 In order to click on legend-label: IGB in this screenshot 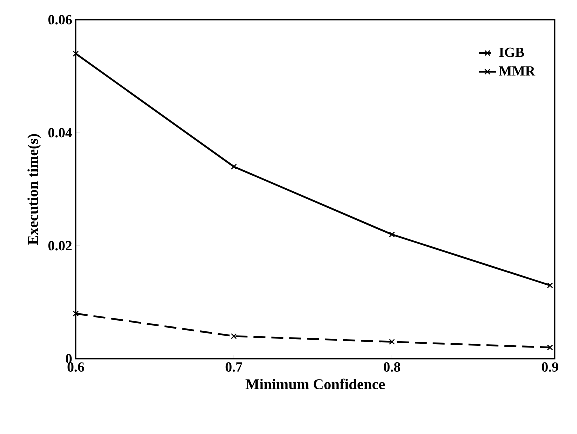, I will do `click(512, 53)`.